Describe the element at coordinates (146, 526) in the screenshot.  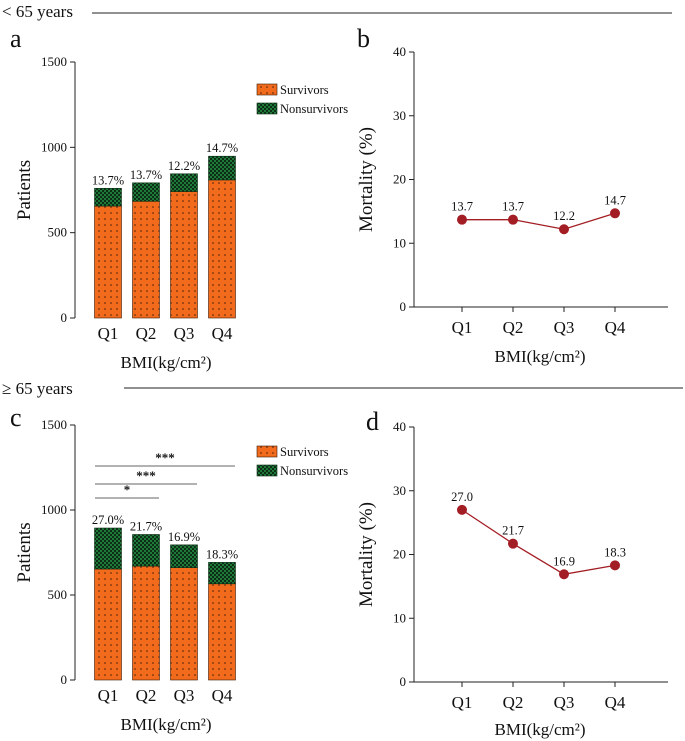
I see `bar-percent-label: 21.7%` at that location.